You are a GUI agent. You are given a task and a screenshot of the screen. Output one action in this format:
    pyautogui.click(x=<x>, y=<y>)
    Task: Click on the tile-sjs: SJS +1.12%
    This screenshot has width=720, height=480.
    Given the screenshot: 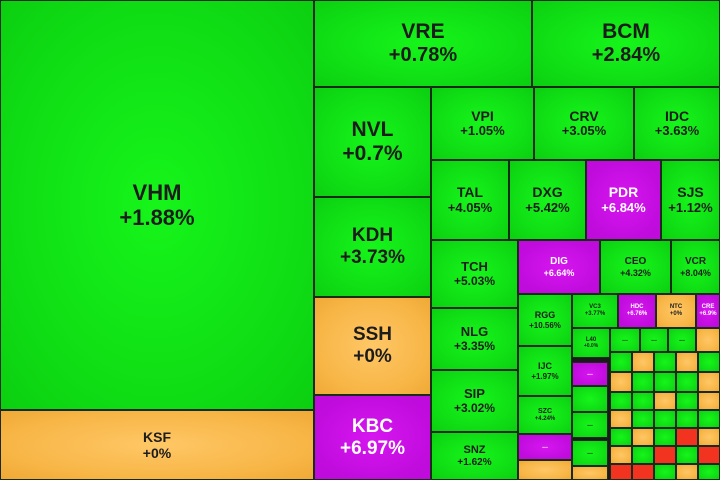 What is the action you would take?
    pyautogui.click(x=690, y=200)
    